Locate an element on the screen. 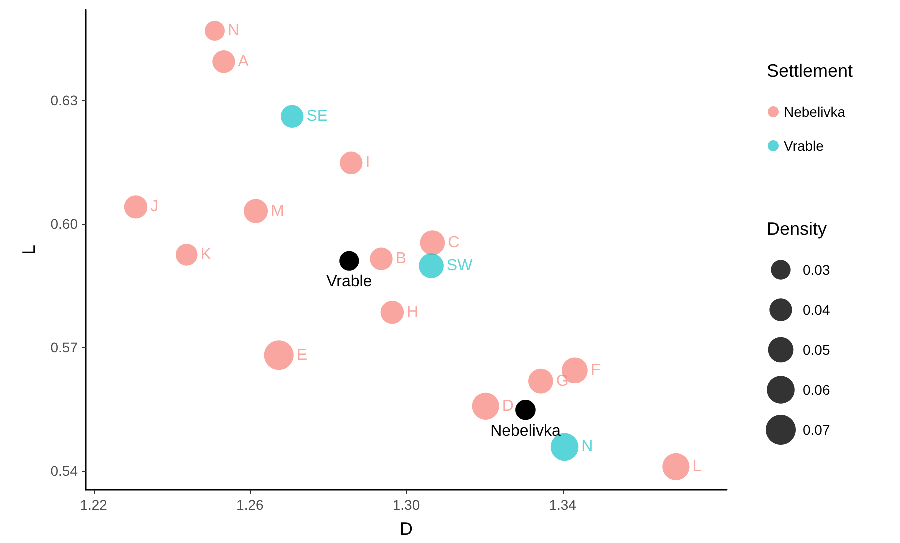  data-label: J is located at coordinates (154, 207).